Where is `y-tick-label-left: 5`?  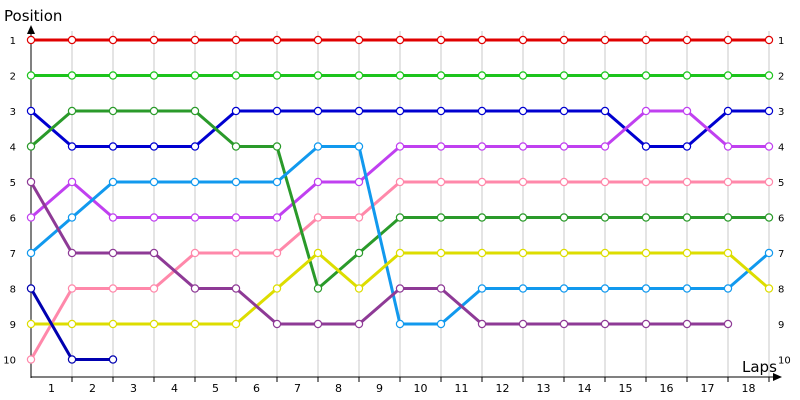 y-tick-label-left: 5 is located at coordinates (13, 183).